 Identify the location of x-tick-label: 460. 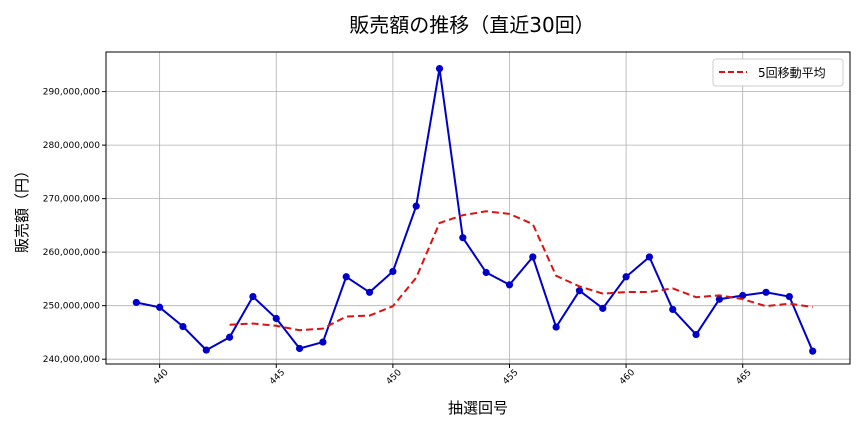
(627, 377).